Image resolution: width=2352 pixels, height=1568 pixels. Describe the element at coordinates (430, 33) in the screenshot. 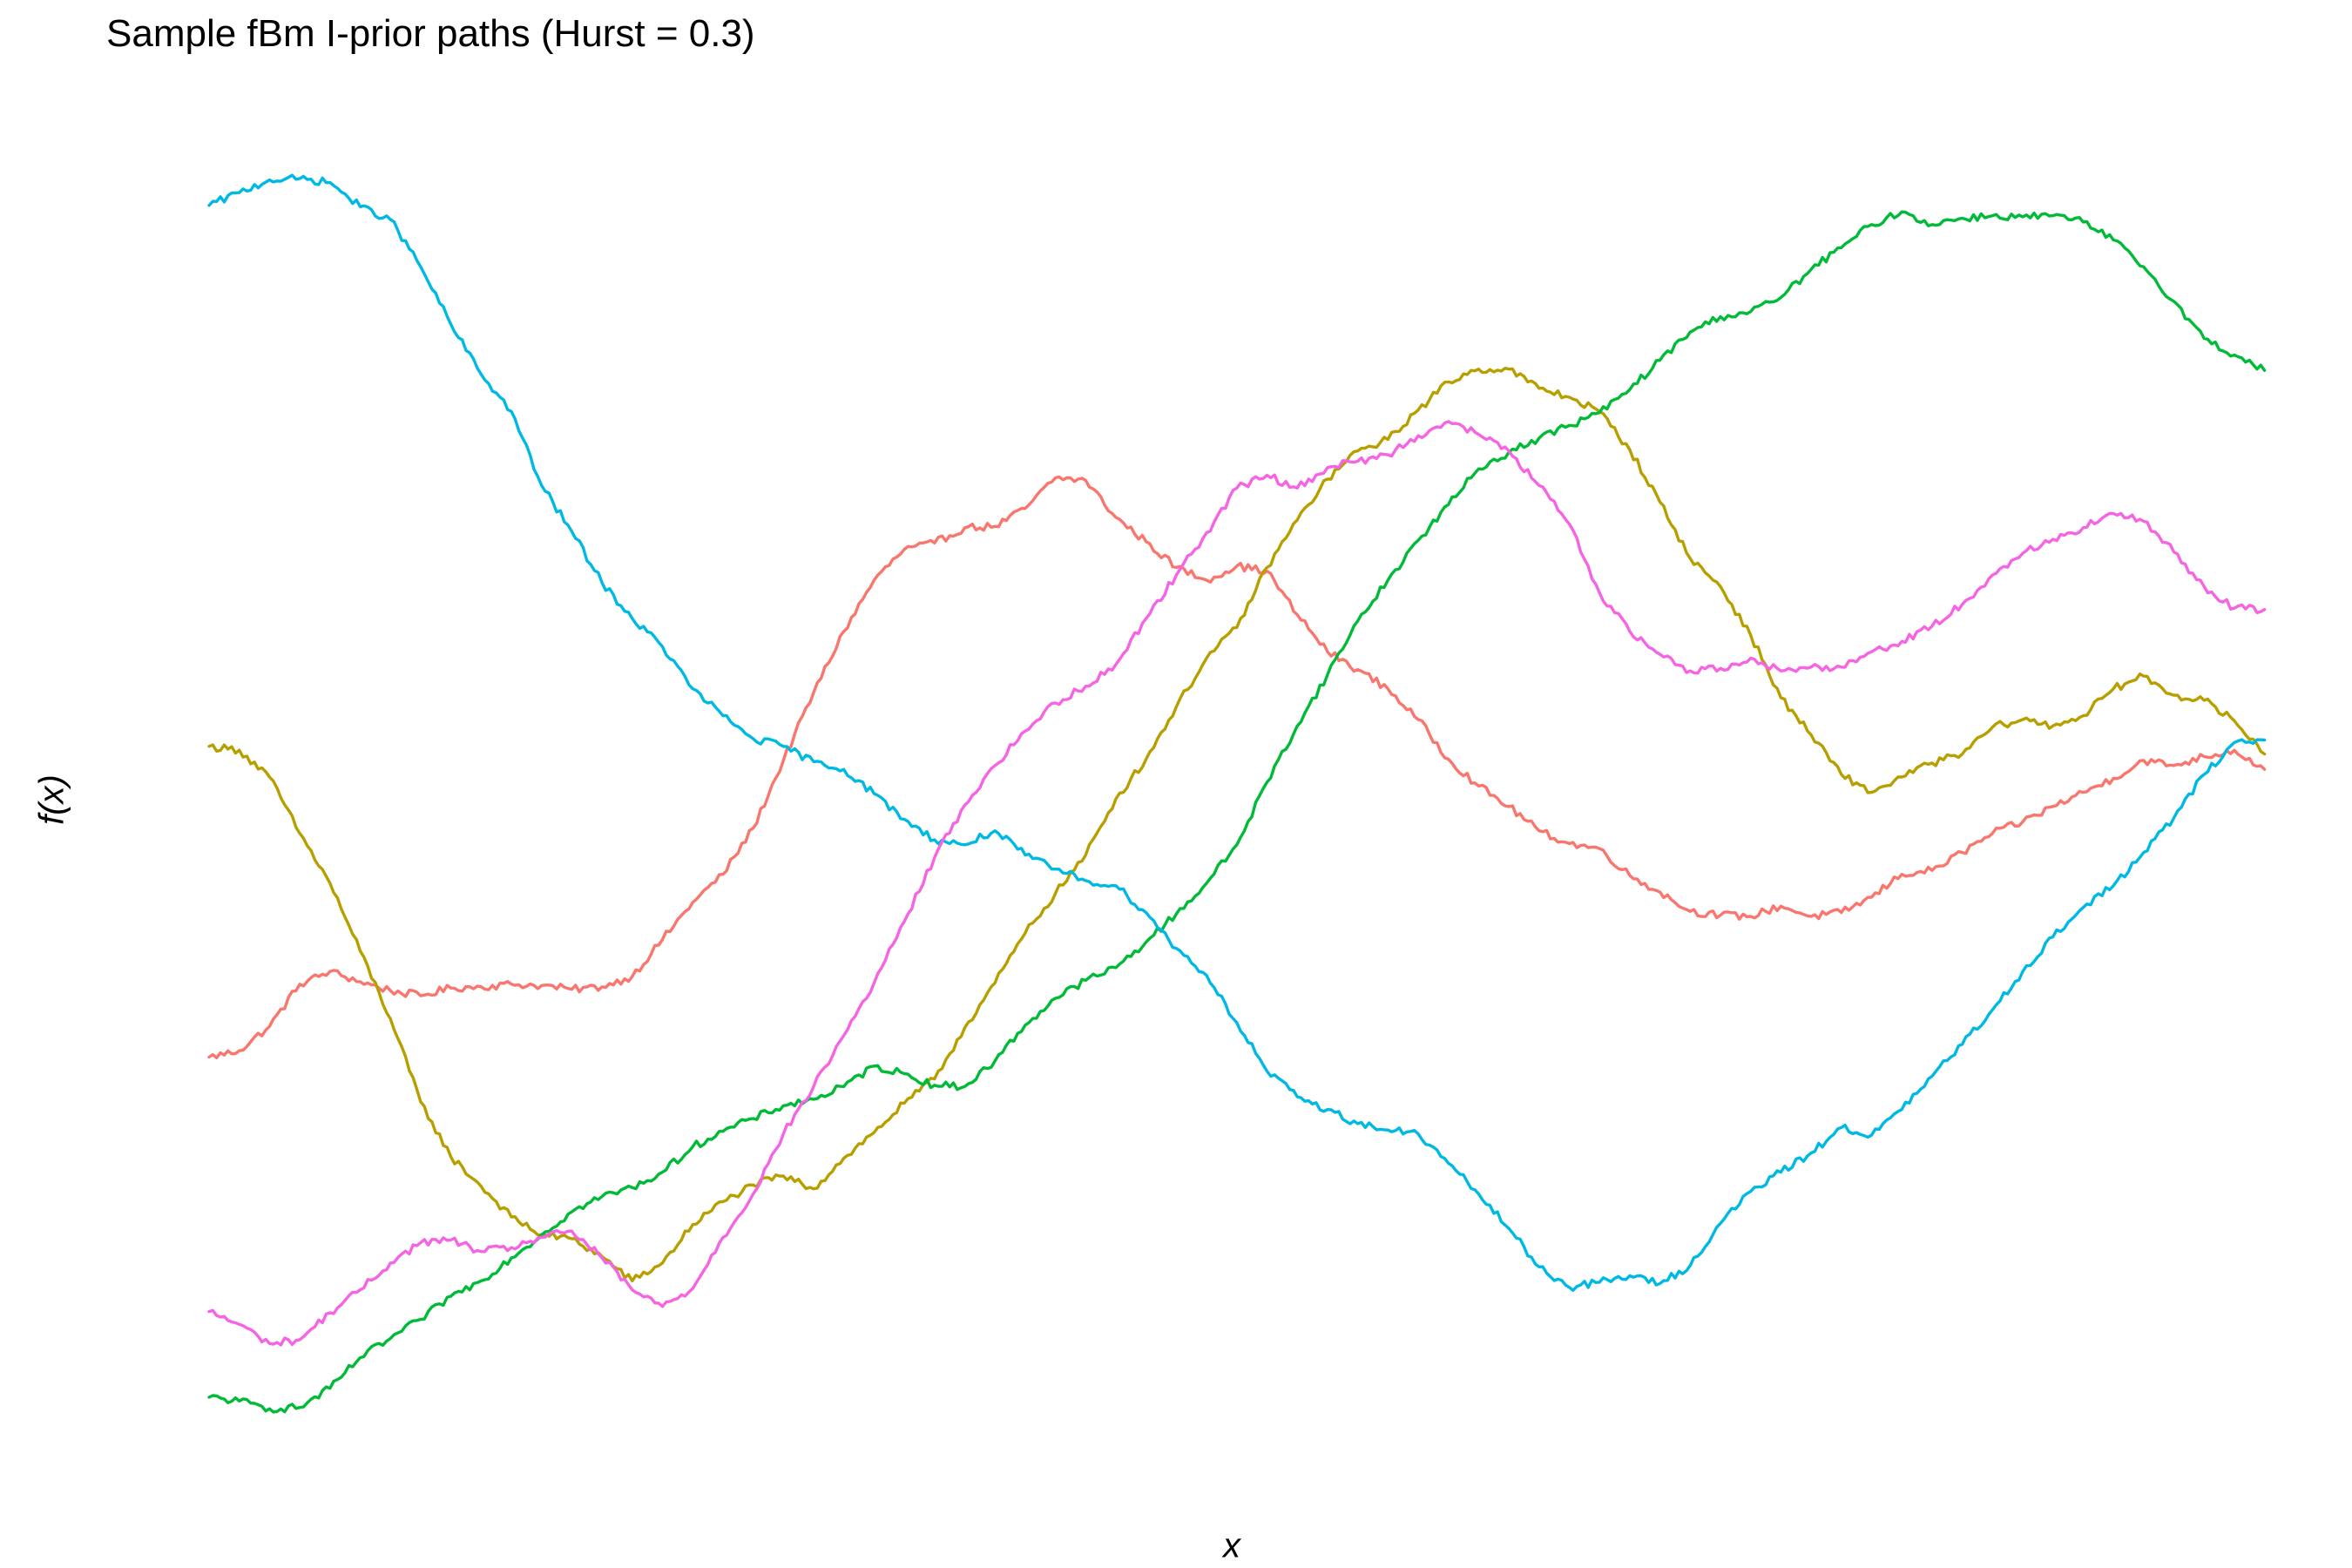

I see `chart-title: Sample fBm I-prior paths (Hurst = 0.3)` at that location.